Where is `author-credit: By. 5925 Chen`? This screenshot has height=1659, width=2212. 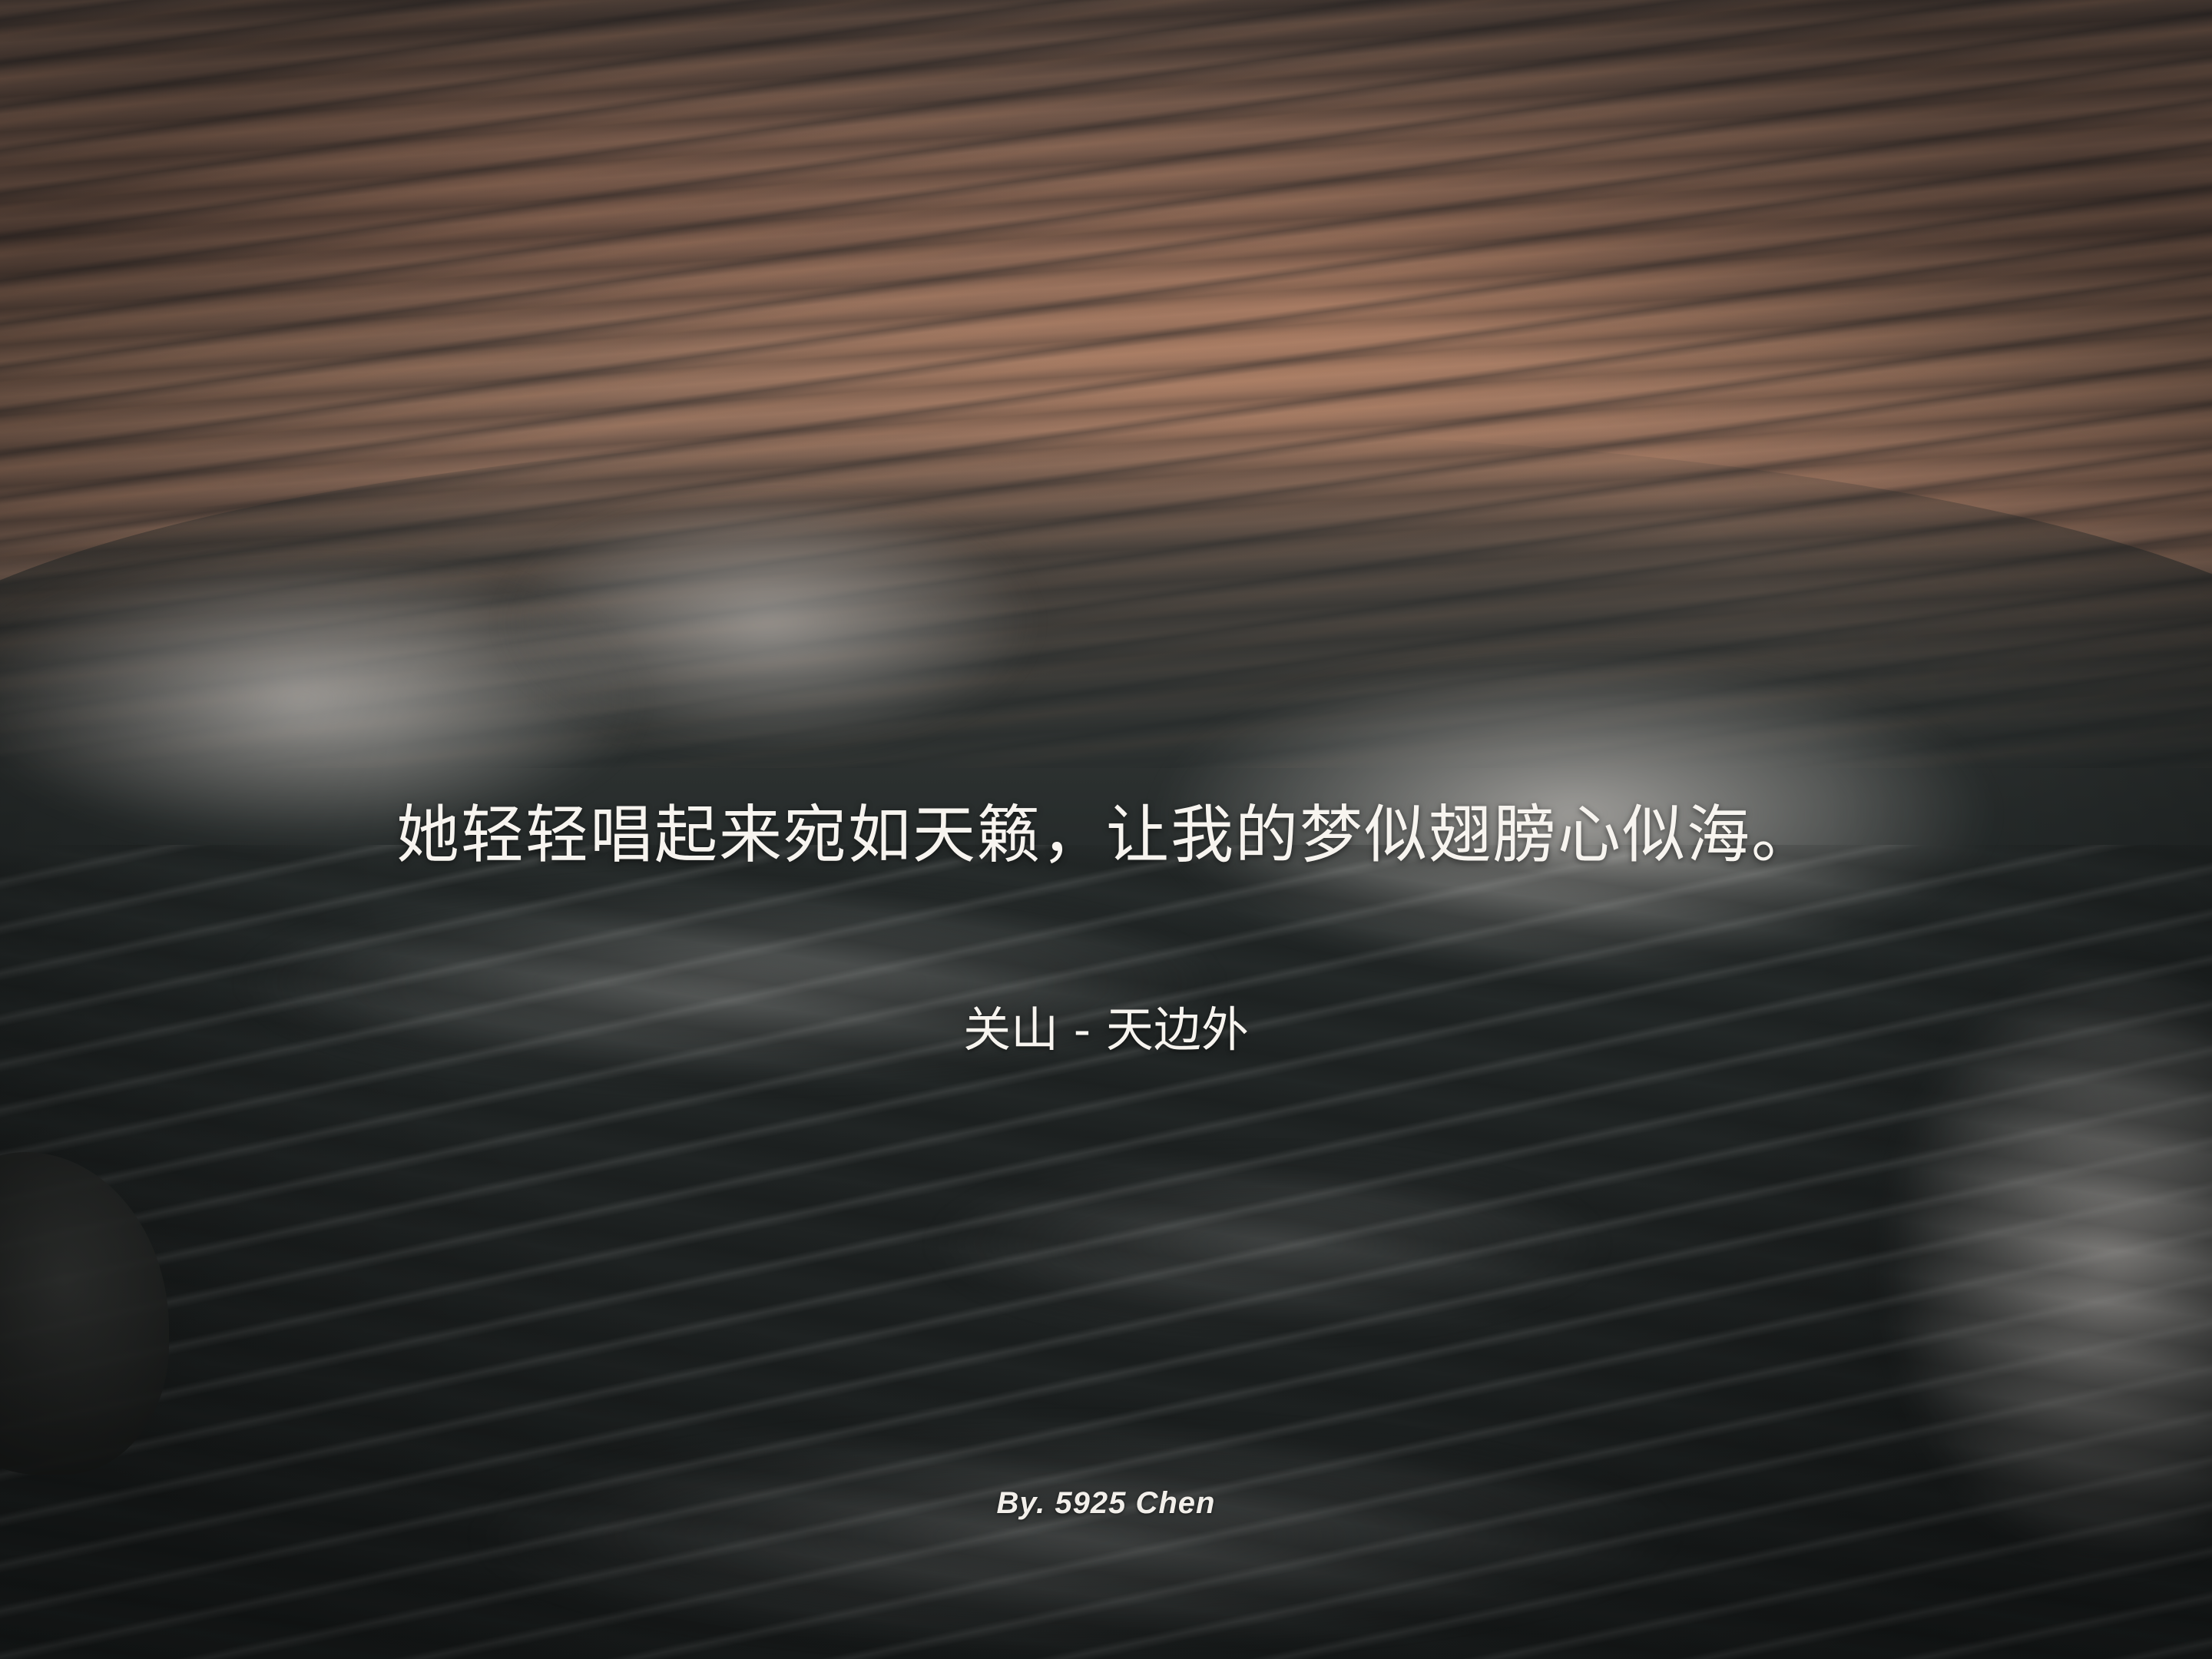 author-credit: By. 5925 Chen is located at coordinates (1106, 1503).